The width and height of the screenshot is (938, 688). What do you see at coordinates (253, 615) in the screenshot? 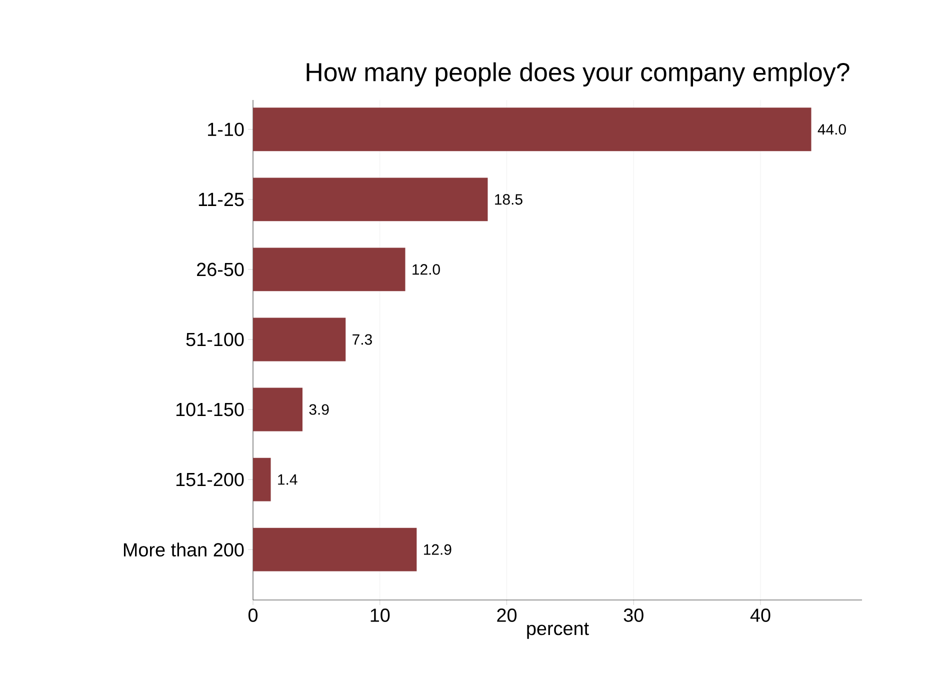
I see `x-tick-label: 0` at bounding box center [253, 615].